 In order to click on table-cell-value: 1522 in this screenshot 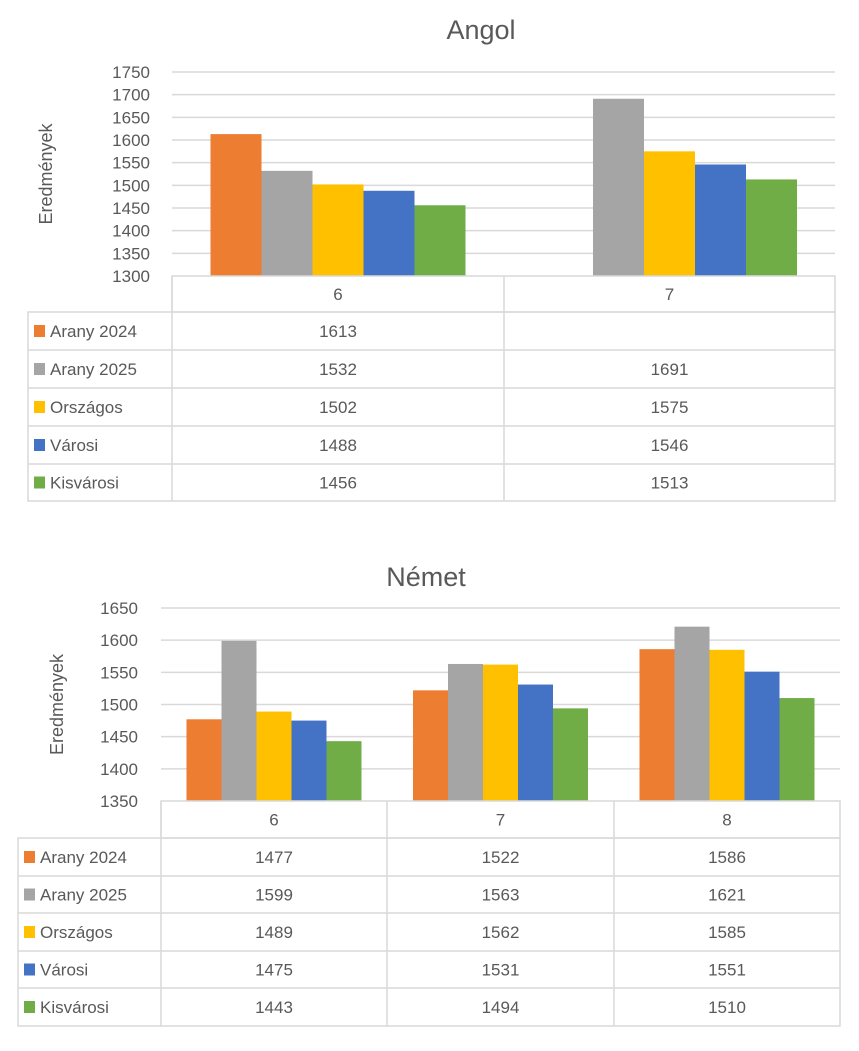, I will do `click(501, 857)`.